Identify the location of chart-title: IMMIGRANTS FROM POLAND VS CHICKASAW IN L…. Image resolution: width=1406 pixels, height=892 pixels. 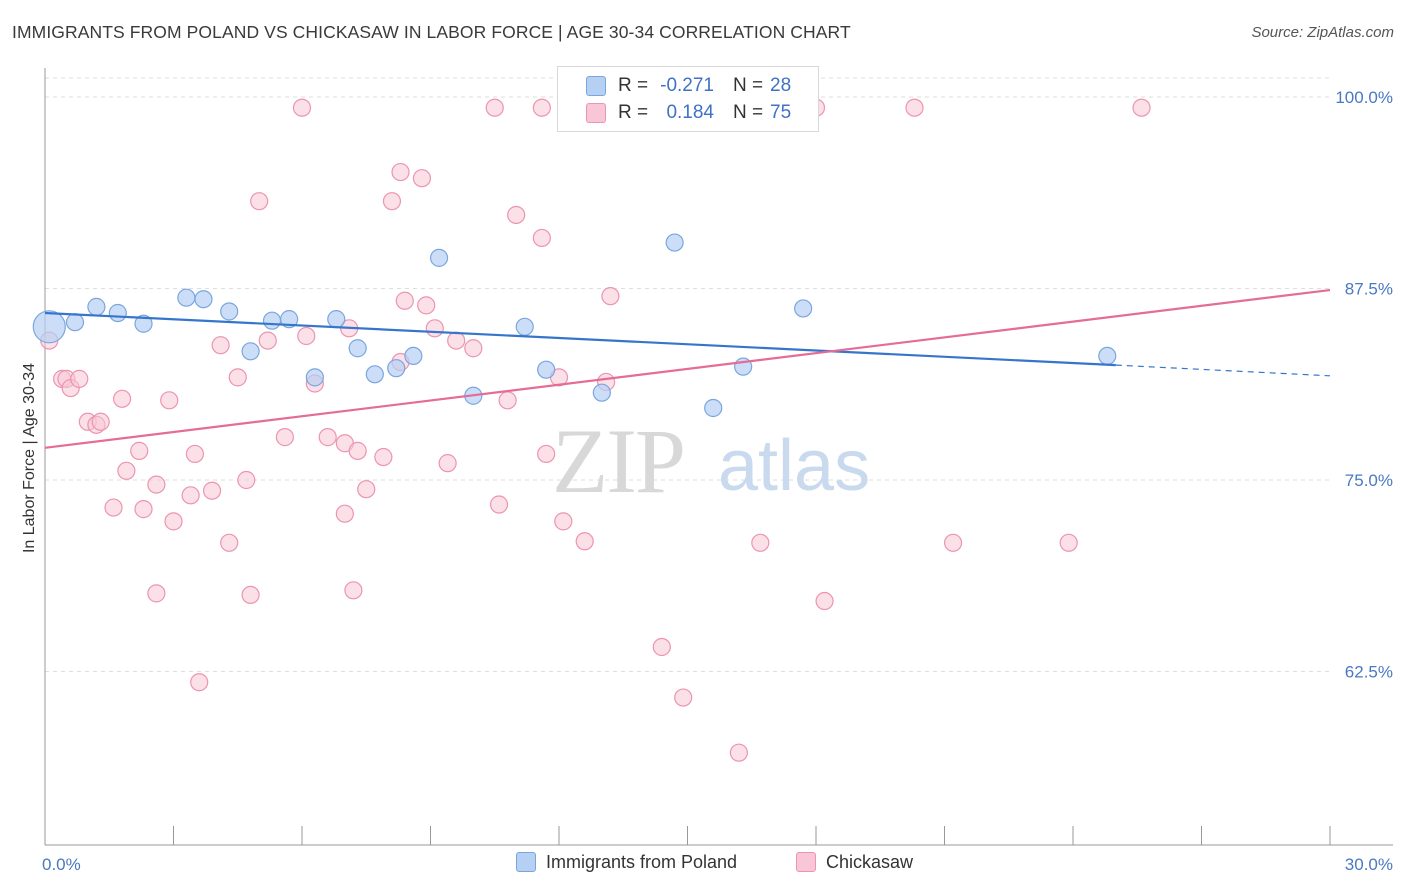
(431, 32).